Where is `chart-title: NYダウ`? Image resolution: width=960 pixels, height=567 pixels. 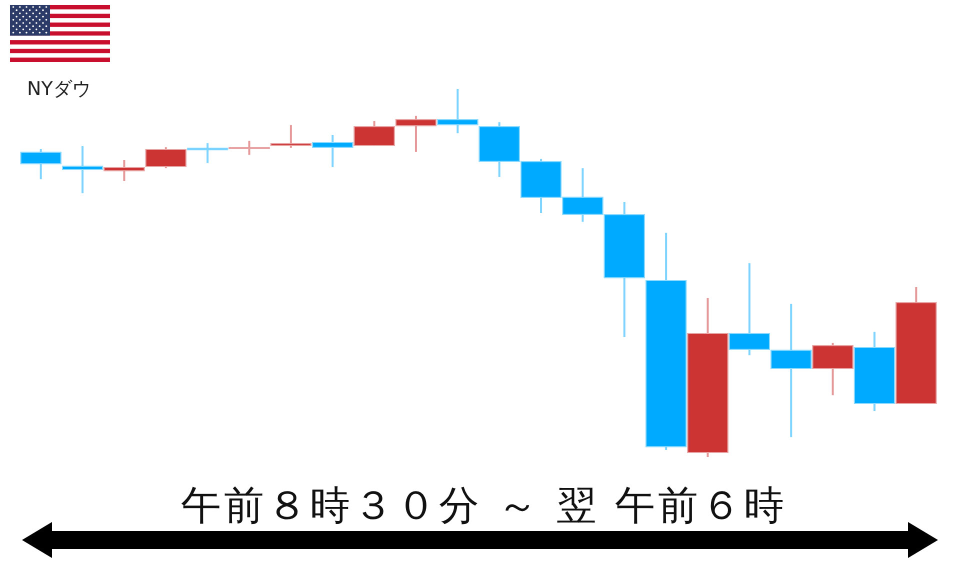
chart-title: NYダウ is located at coordinates (59, 89).